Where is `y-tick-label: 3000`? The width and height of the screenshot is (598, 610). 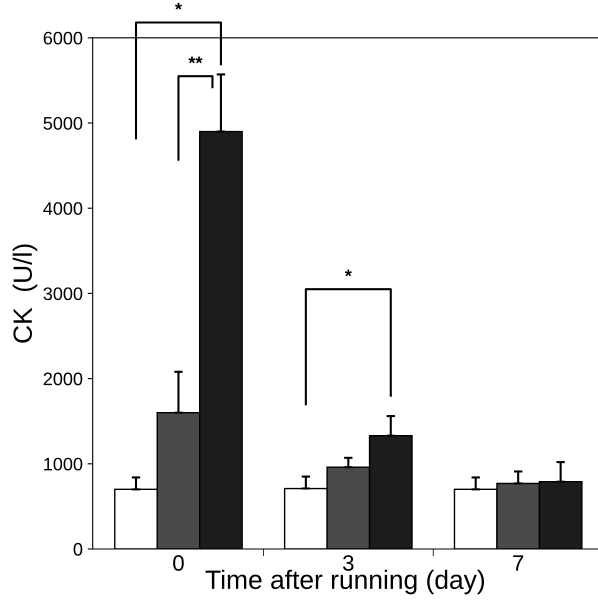
y-tick-label: 3000 is located at coordinates (62, 293).